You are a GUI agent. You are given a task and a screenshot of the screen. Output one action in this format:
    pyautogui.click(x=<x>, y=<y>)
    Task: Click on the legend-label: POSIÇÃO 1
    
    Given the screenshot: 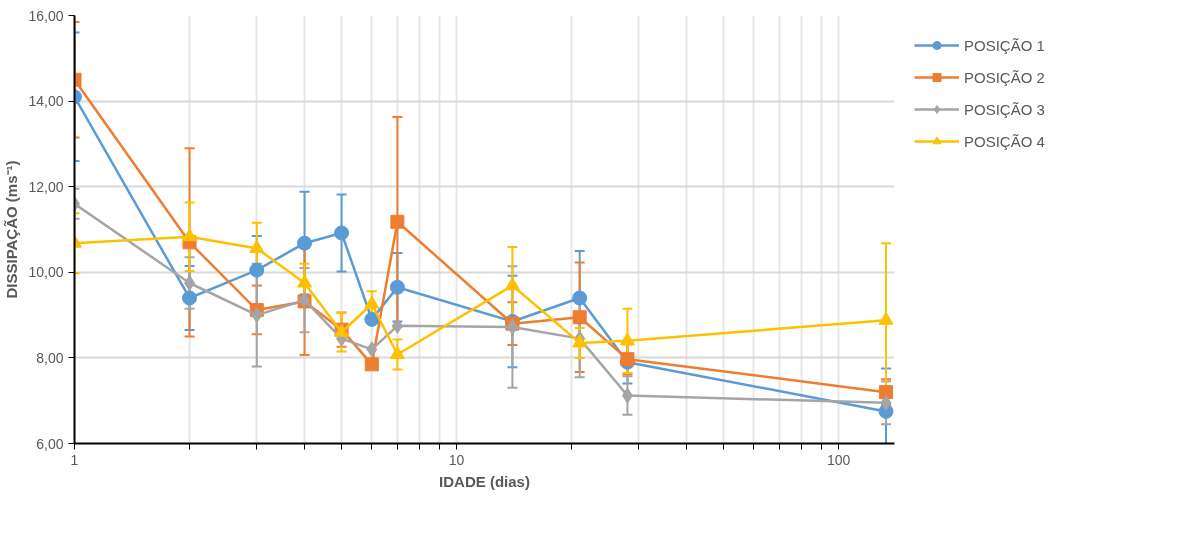 What is the action you would take?
    pyautogui.click(x=1004, y=45)
    